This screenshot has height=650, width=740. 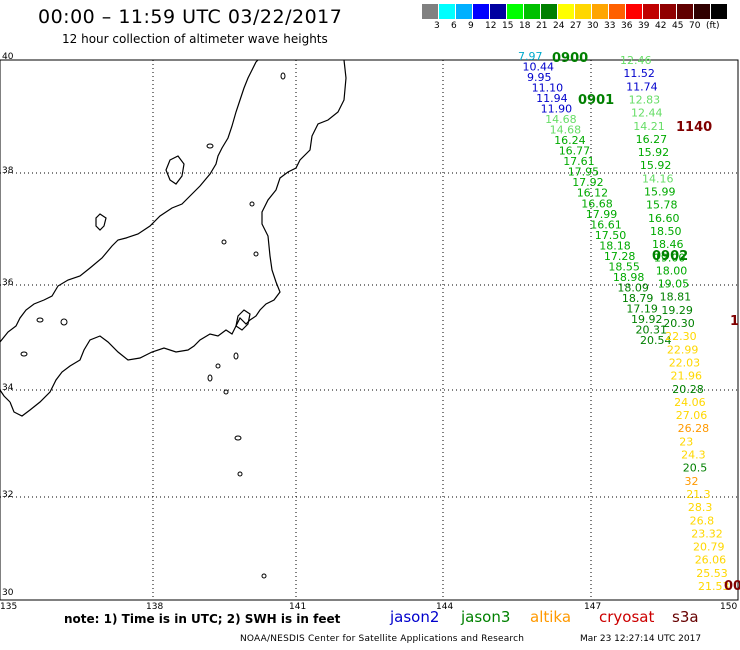 What do you see at coordinates (641, 639) in the screenshot?
I see `credit-date: Mar 23 12:27:14 UTC 2017` at bounding box center [641, 639].